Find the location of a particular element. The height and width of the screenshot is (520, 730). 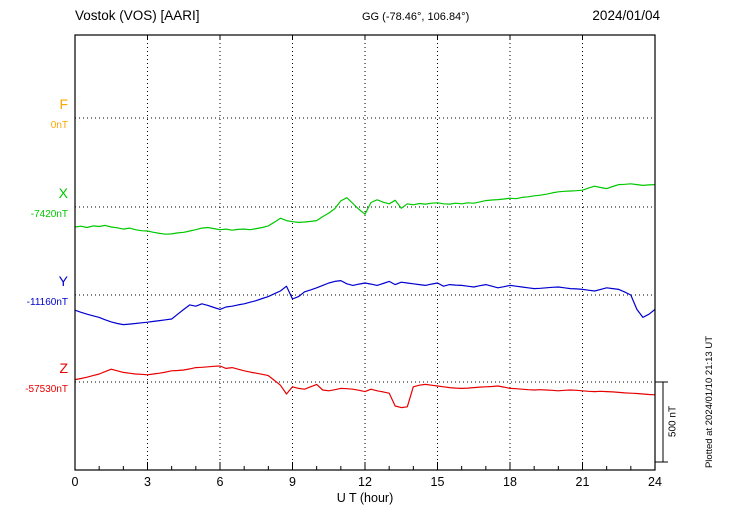

geographic-coordinates: GG (-78.46°, 106.84°) is located at coordinates (416, 17).